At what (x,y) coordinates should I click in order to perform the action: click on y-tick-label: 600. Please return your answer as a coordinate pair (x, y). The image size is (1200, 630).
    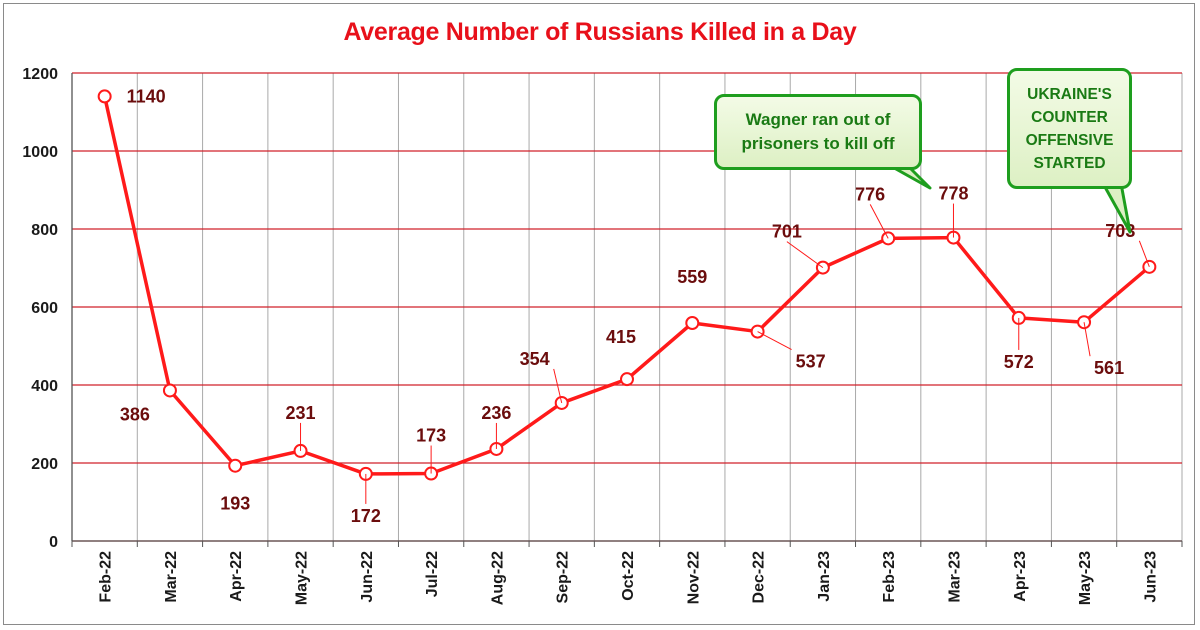
    Looking at the image, I should click on (44, 308).